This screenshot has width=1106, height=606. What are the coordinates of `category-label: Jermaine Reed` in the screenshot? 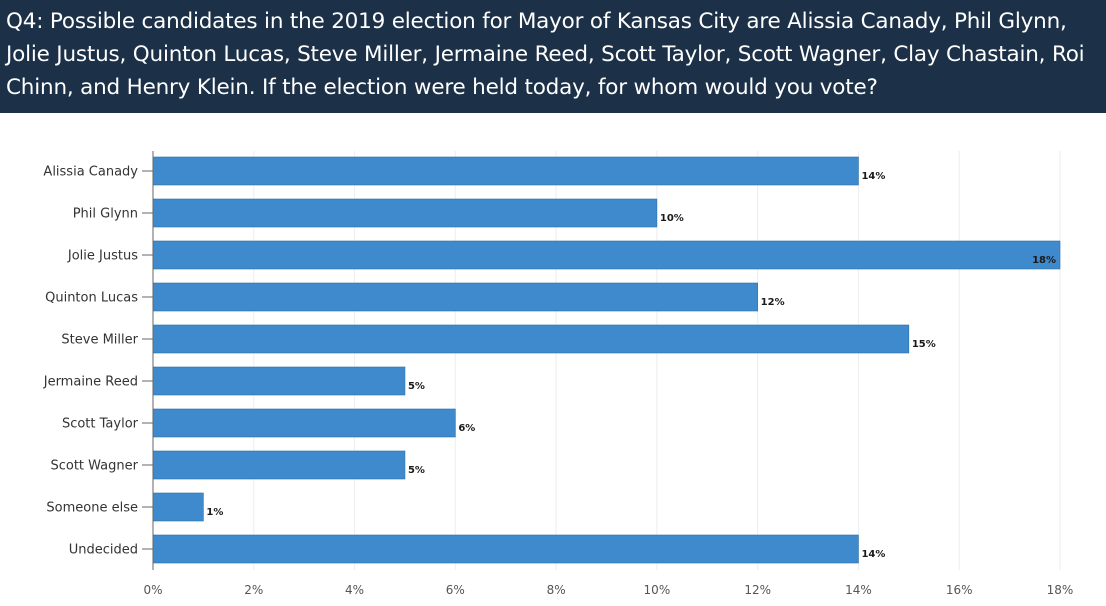 It's located at (90, 382).